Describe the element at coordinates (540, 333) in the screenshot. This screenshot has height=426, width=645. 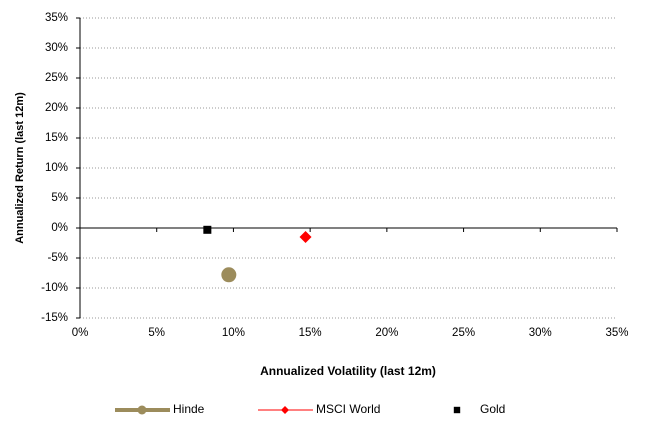
I see `x-tick-label: 30%` at that location.